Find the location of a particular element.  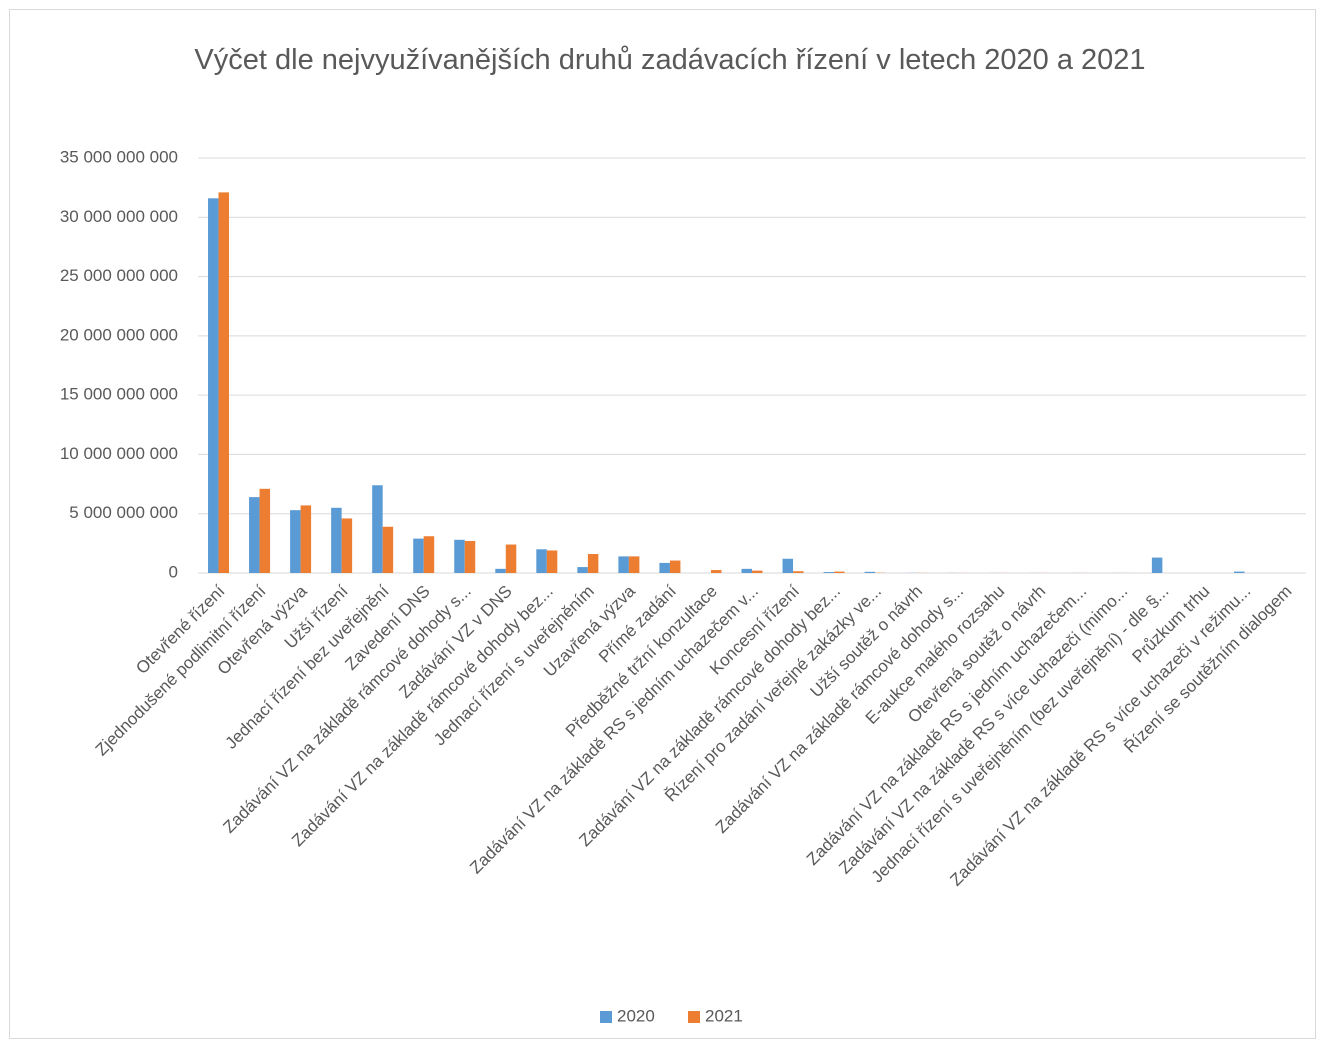

y-tick-label: 5 000 000 000 is located at coordinates (123, 512).